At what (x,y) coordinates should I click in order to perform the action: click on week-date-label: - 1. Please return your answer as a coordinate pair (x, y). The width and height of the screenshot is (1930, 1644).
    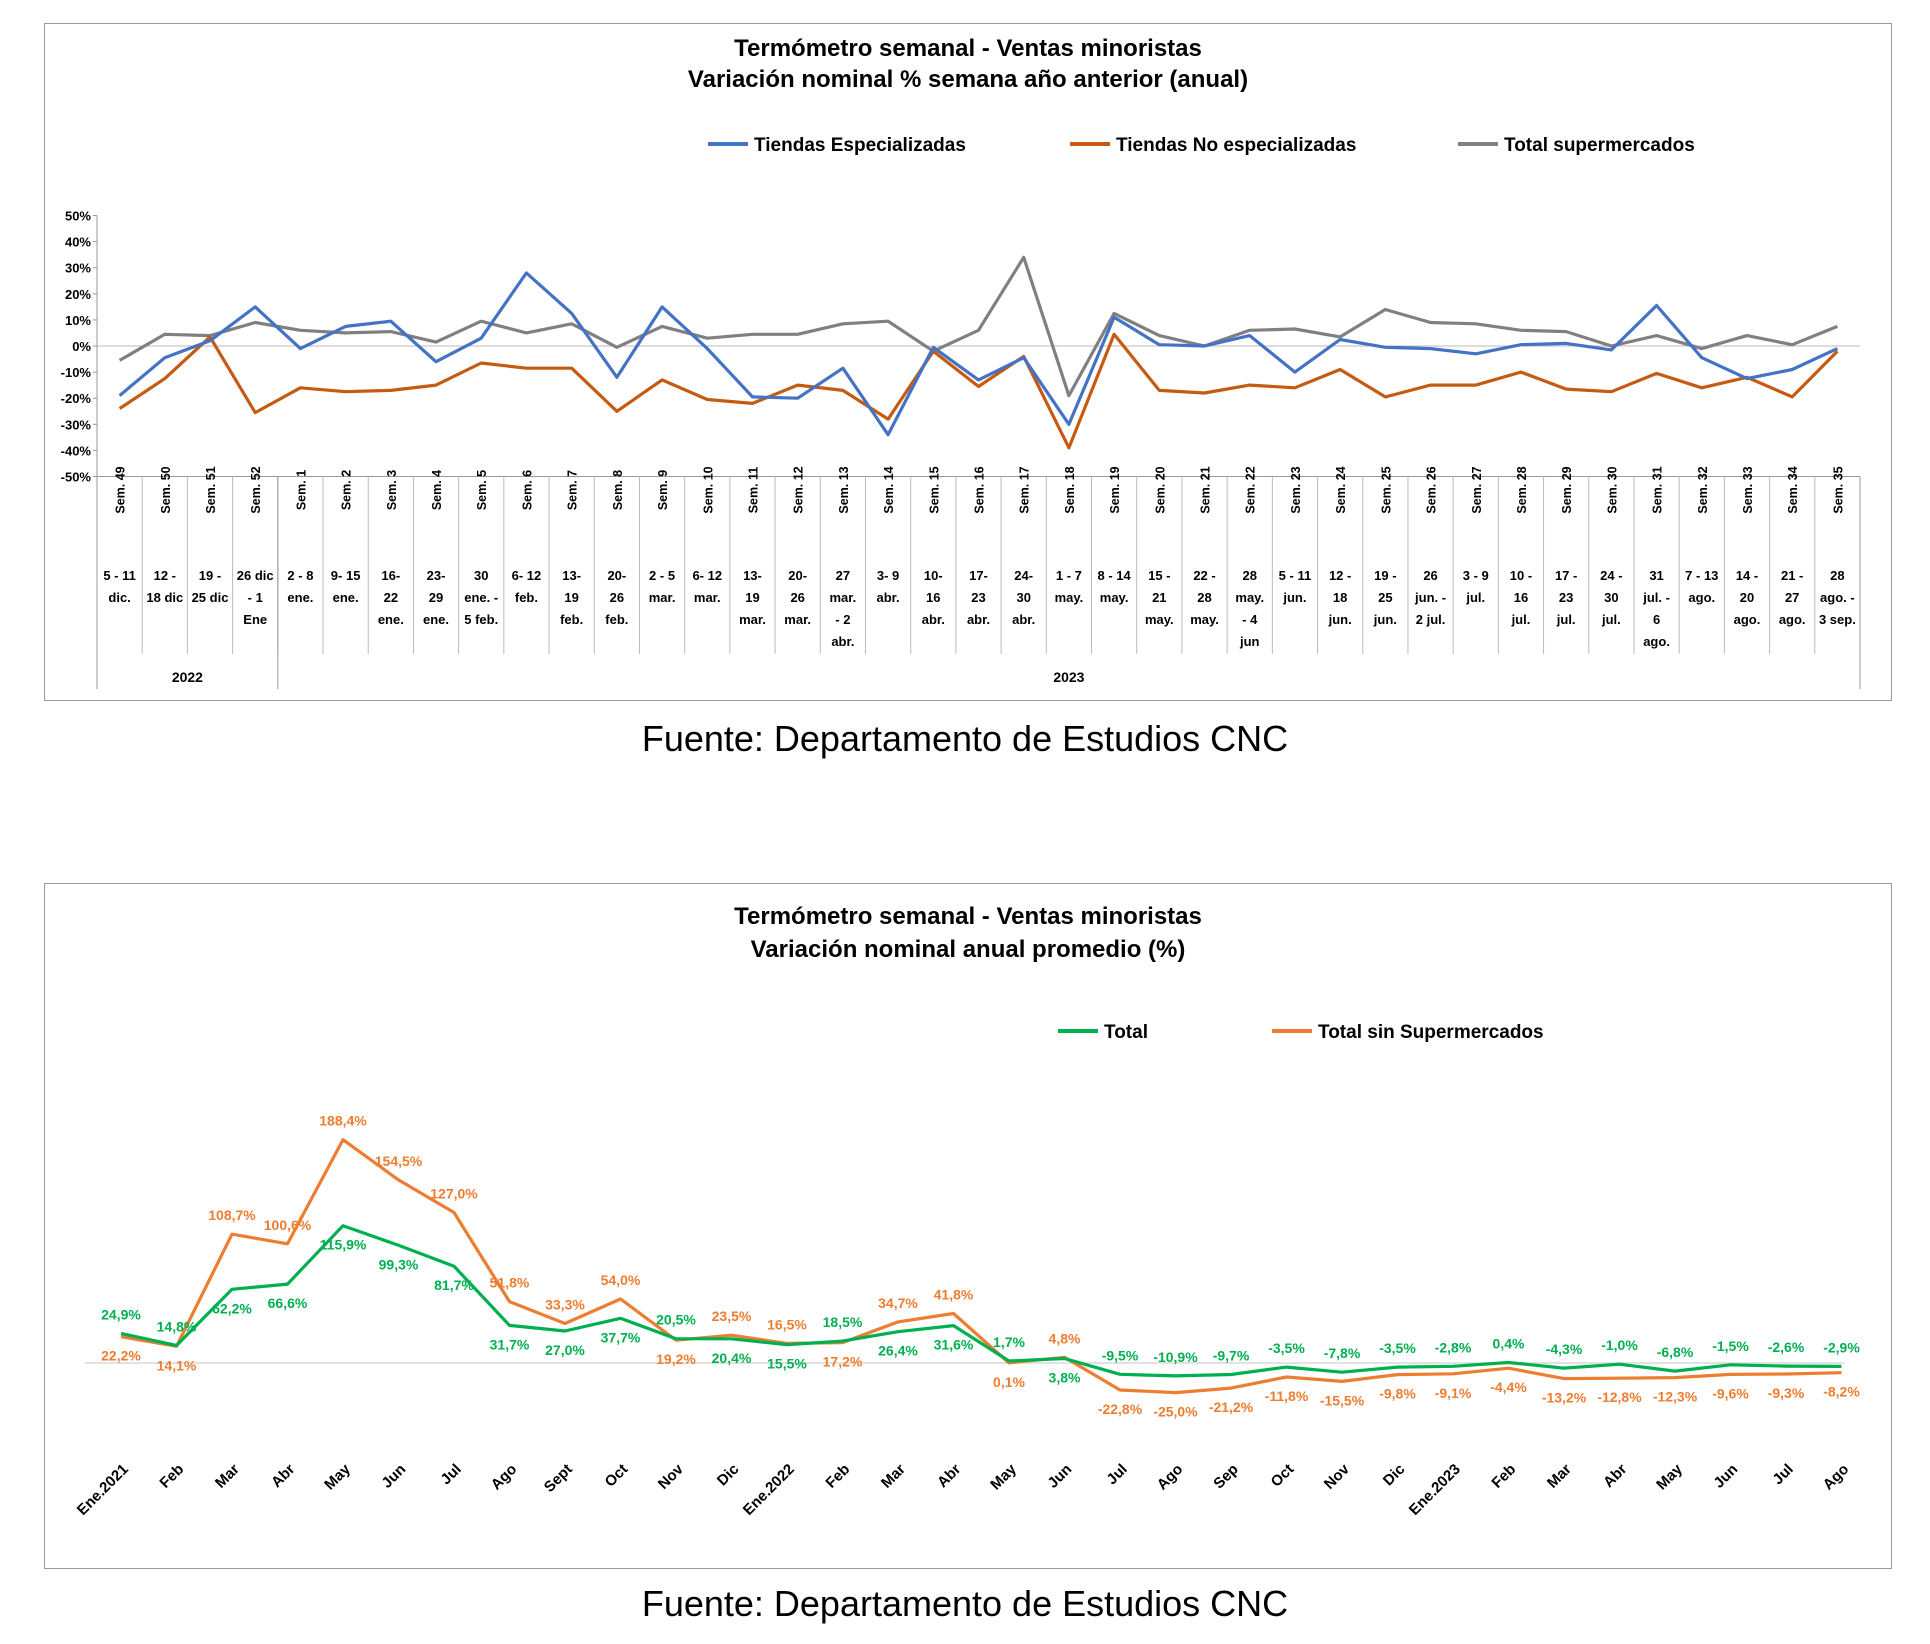
    Looking at the image, I should click on (255, 597).